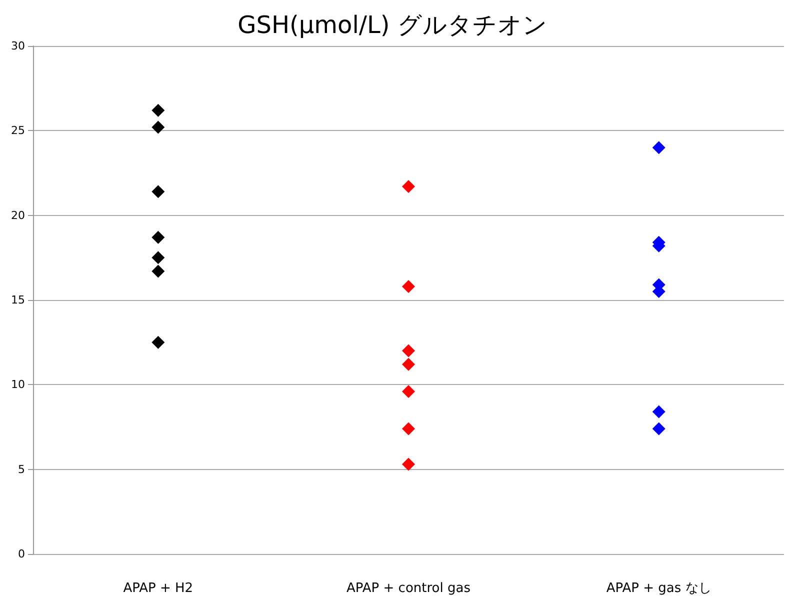 The width and height of the screenshot is (785, 599). I want to click on chart-title: GSH(μmol/L) グルタチオン, so click(393, 25).